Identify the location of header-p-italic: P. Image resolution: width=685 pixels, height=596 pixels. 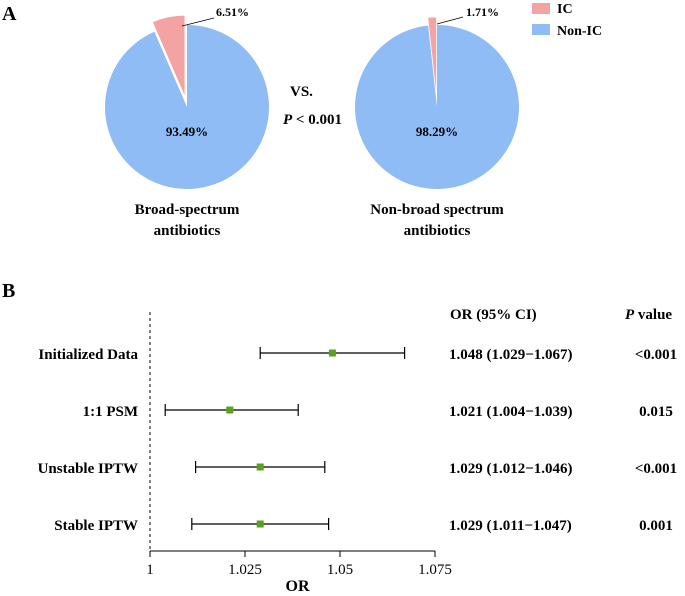
(630, 315).